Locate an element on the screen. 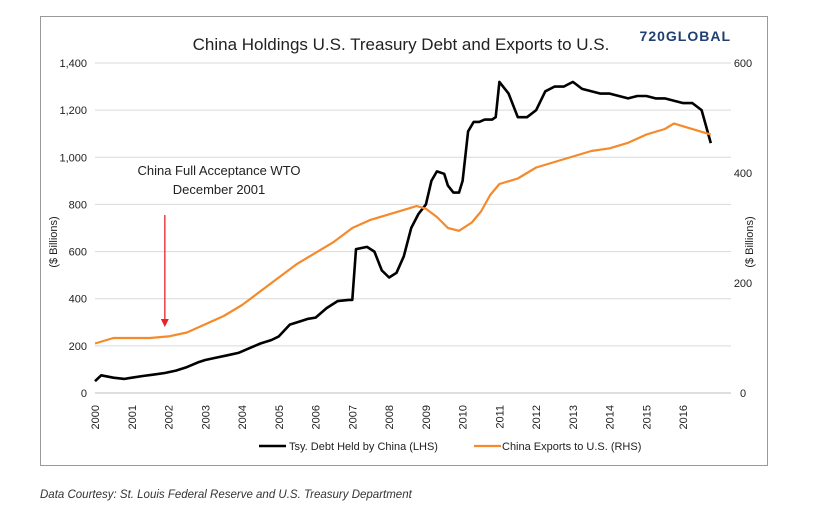  y-tick-label-right: 400 is located at coordinates (743, 174).